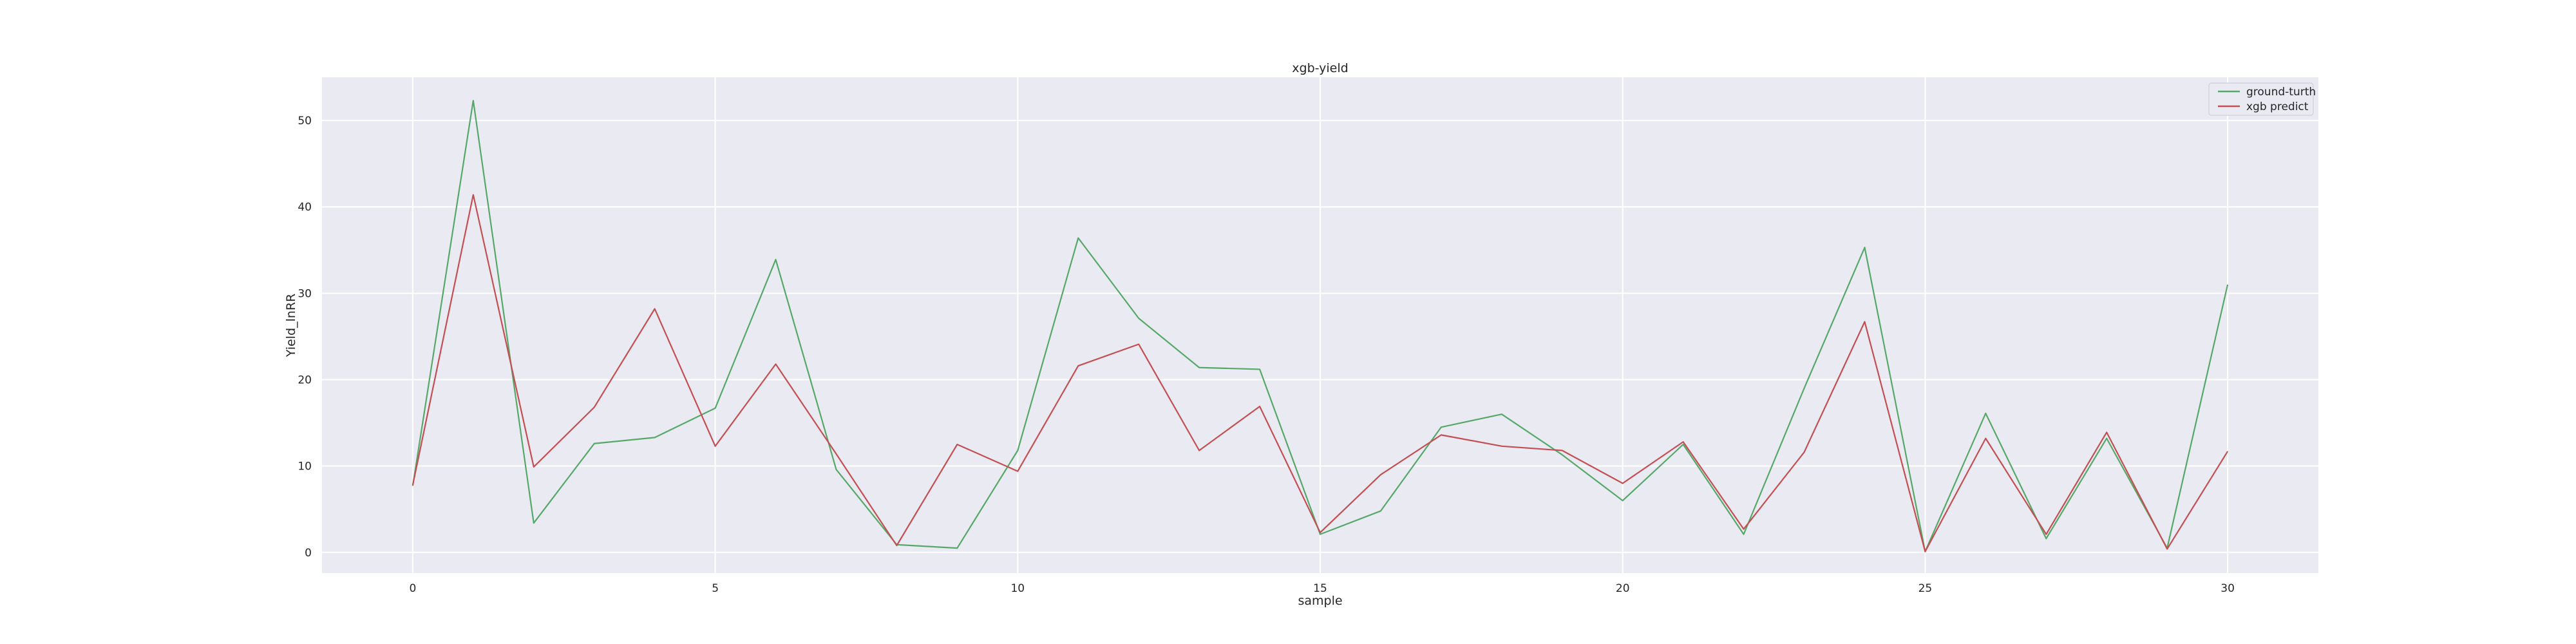  What do you see at coordinates (1320, 601) in the screenshot?
I see `x-axis-label: sample` at bounding box center [1320, 601].